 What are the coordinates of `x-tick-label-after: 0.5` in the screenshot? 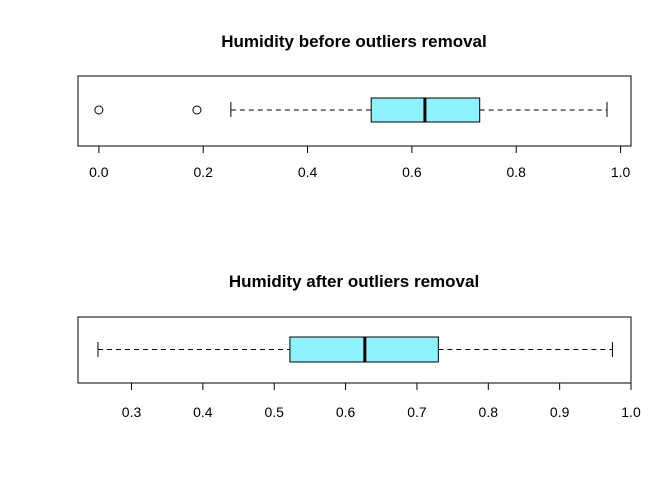 It's located at (274, 412).